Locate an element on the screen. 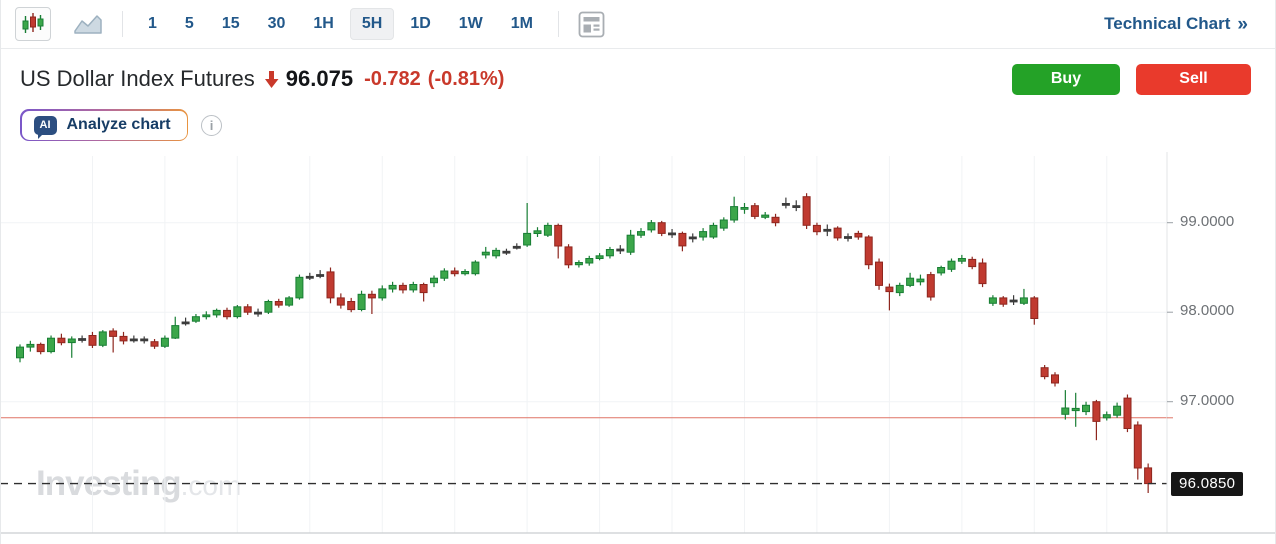  timeframe-button-1D: 1D is located at coordinates (420, 24).